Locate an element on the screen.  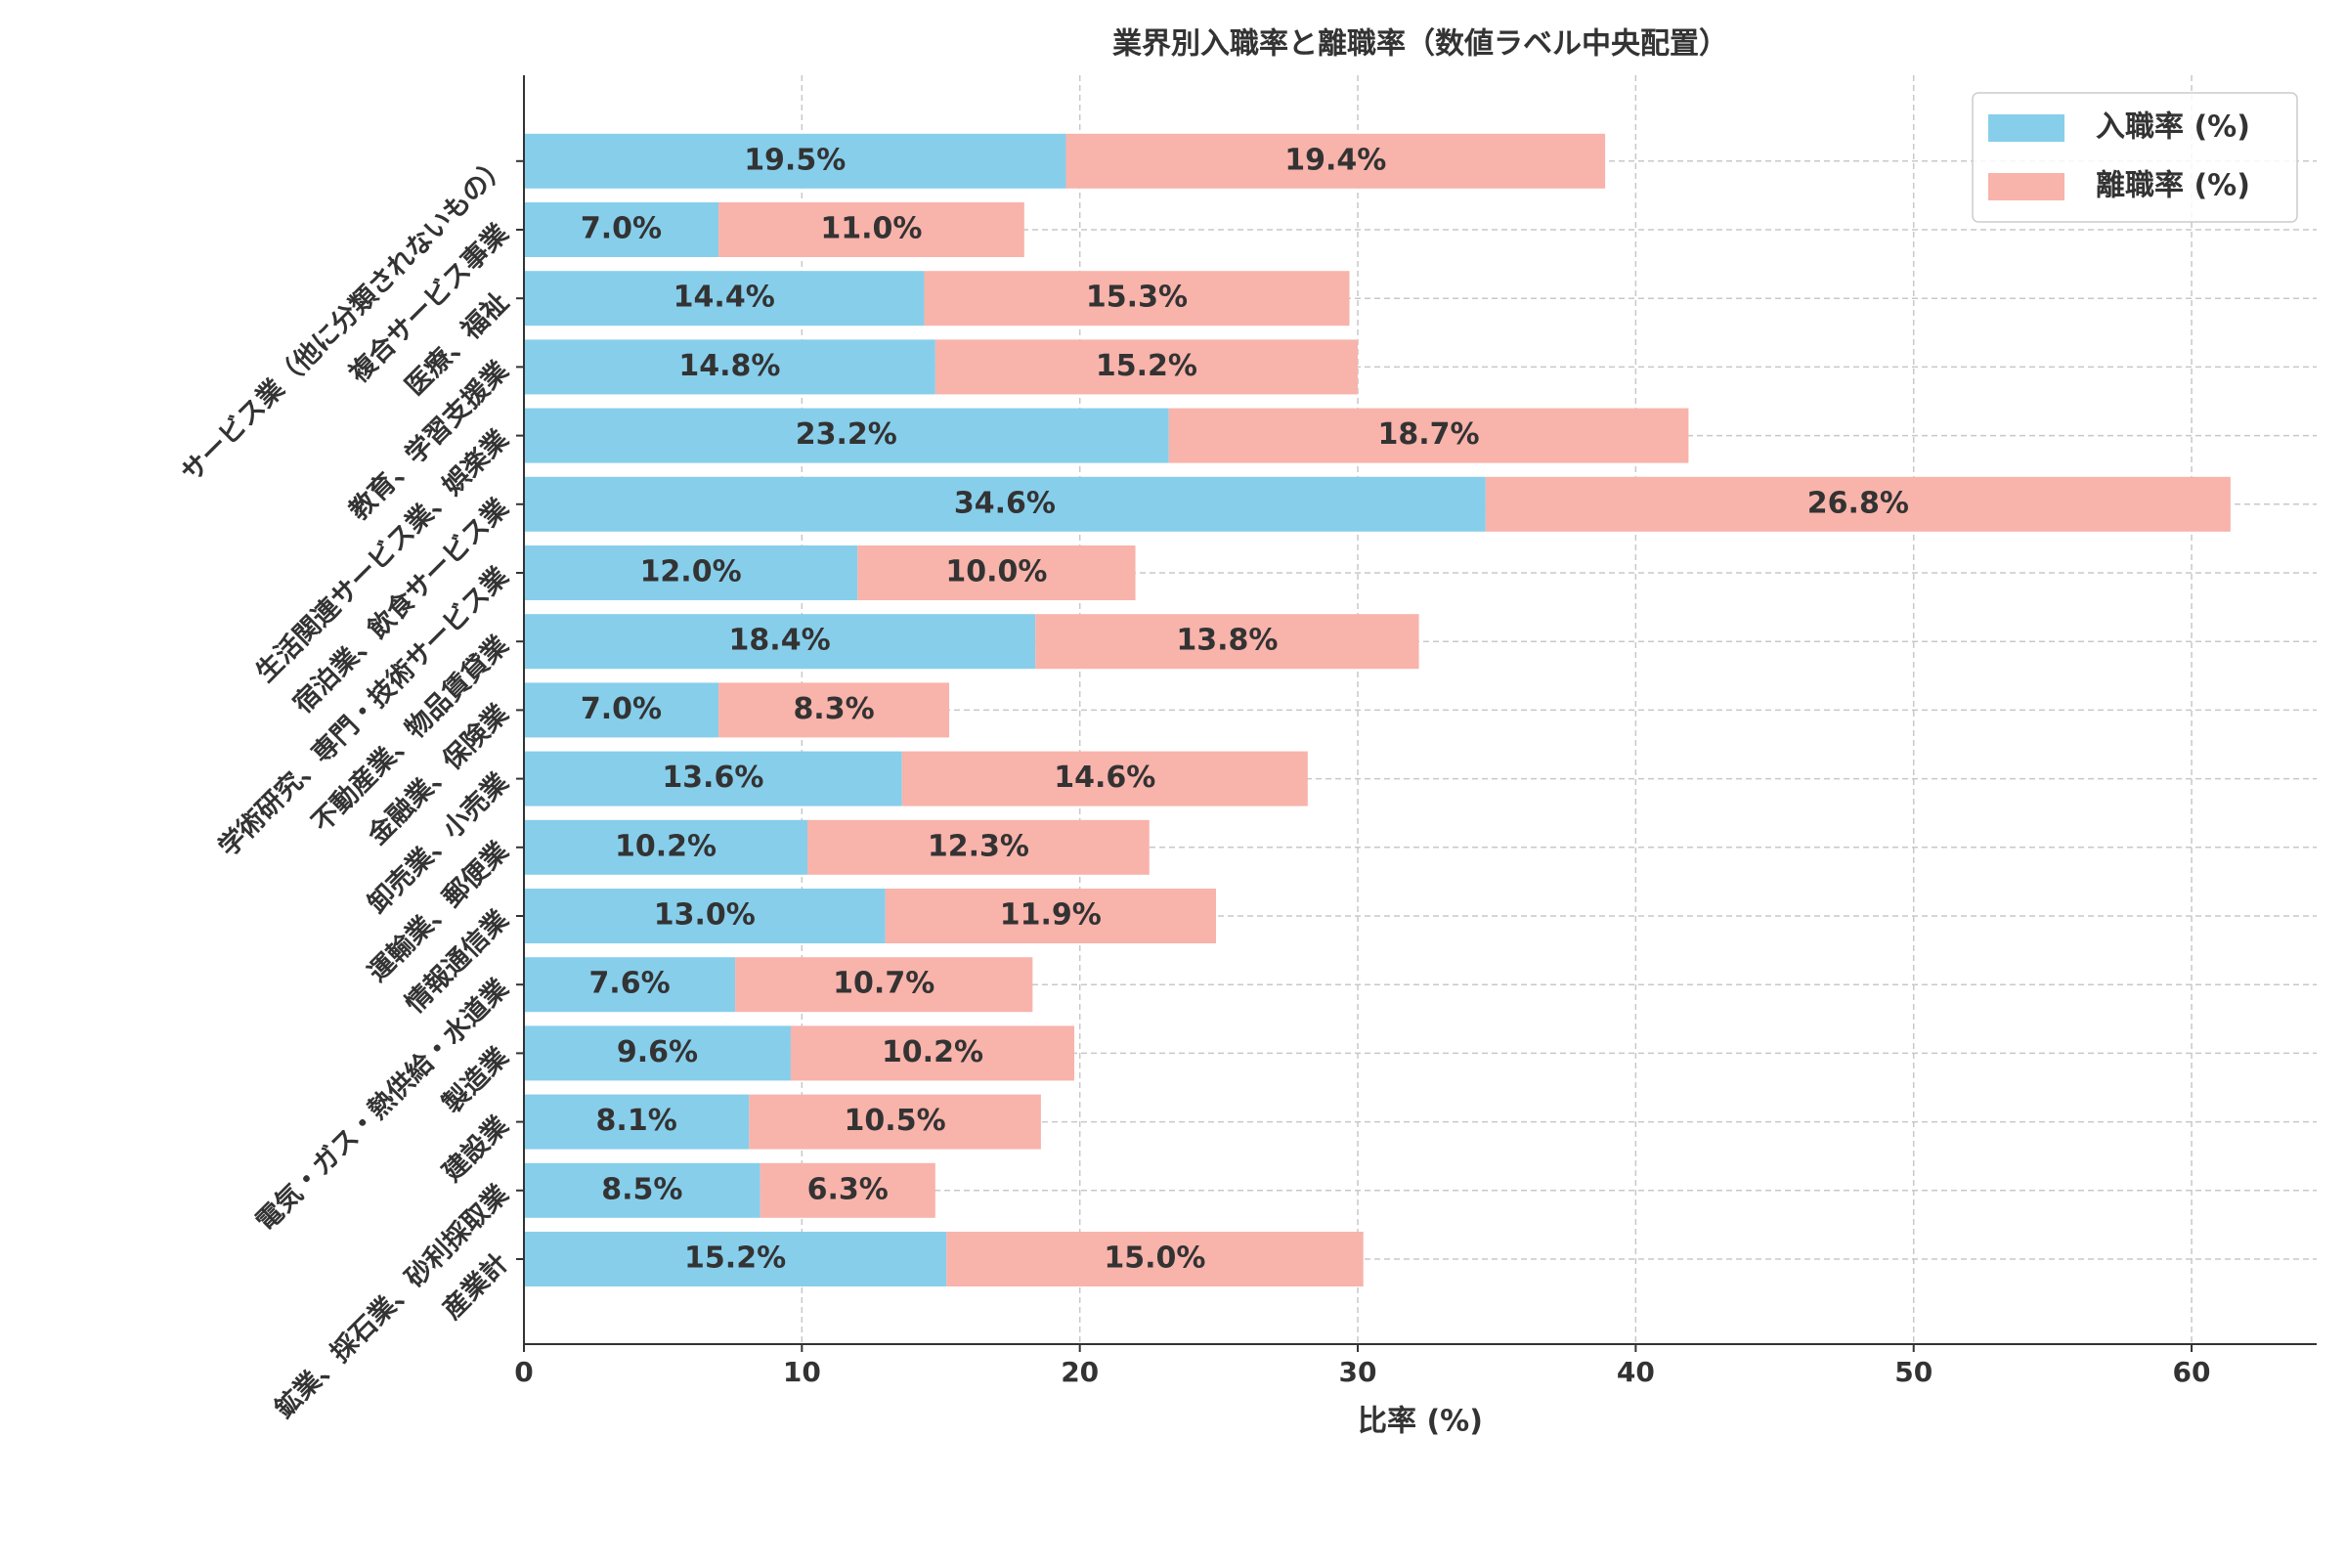
value-label: 15.3% is located at coordinates (1137, 298).